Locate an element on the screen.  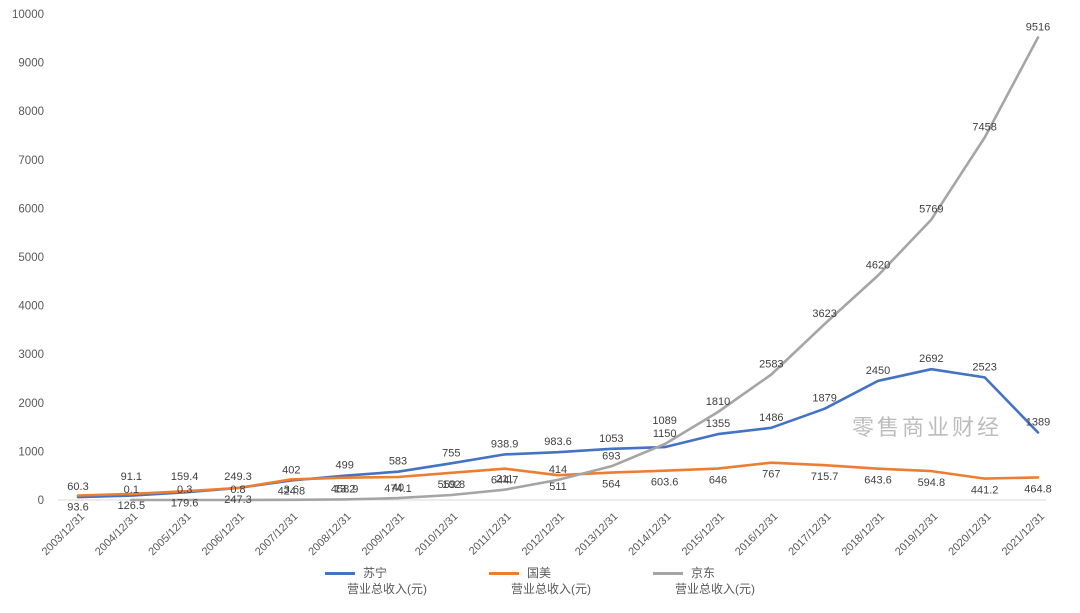
data-label-gome: 474.1 is located at coordinates (398, 489).